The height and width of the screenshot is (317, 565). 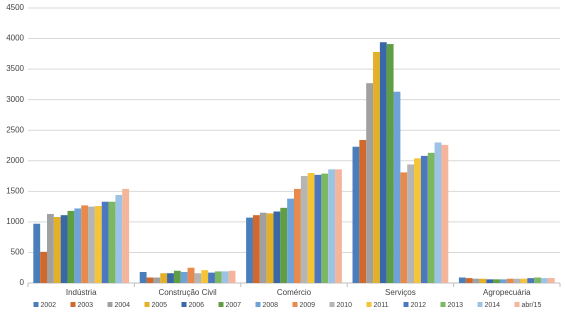 What do you see at coordinates (345, 305) in the screenshot?
I see `legend-label: 2010` at bounding box center [345, 305].